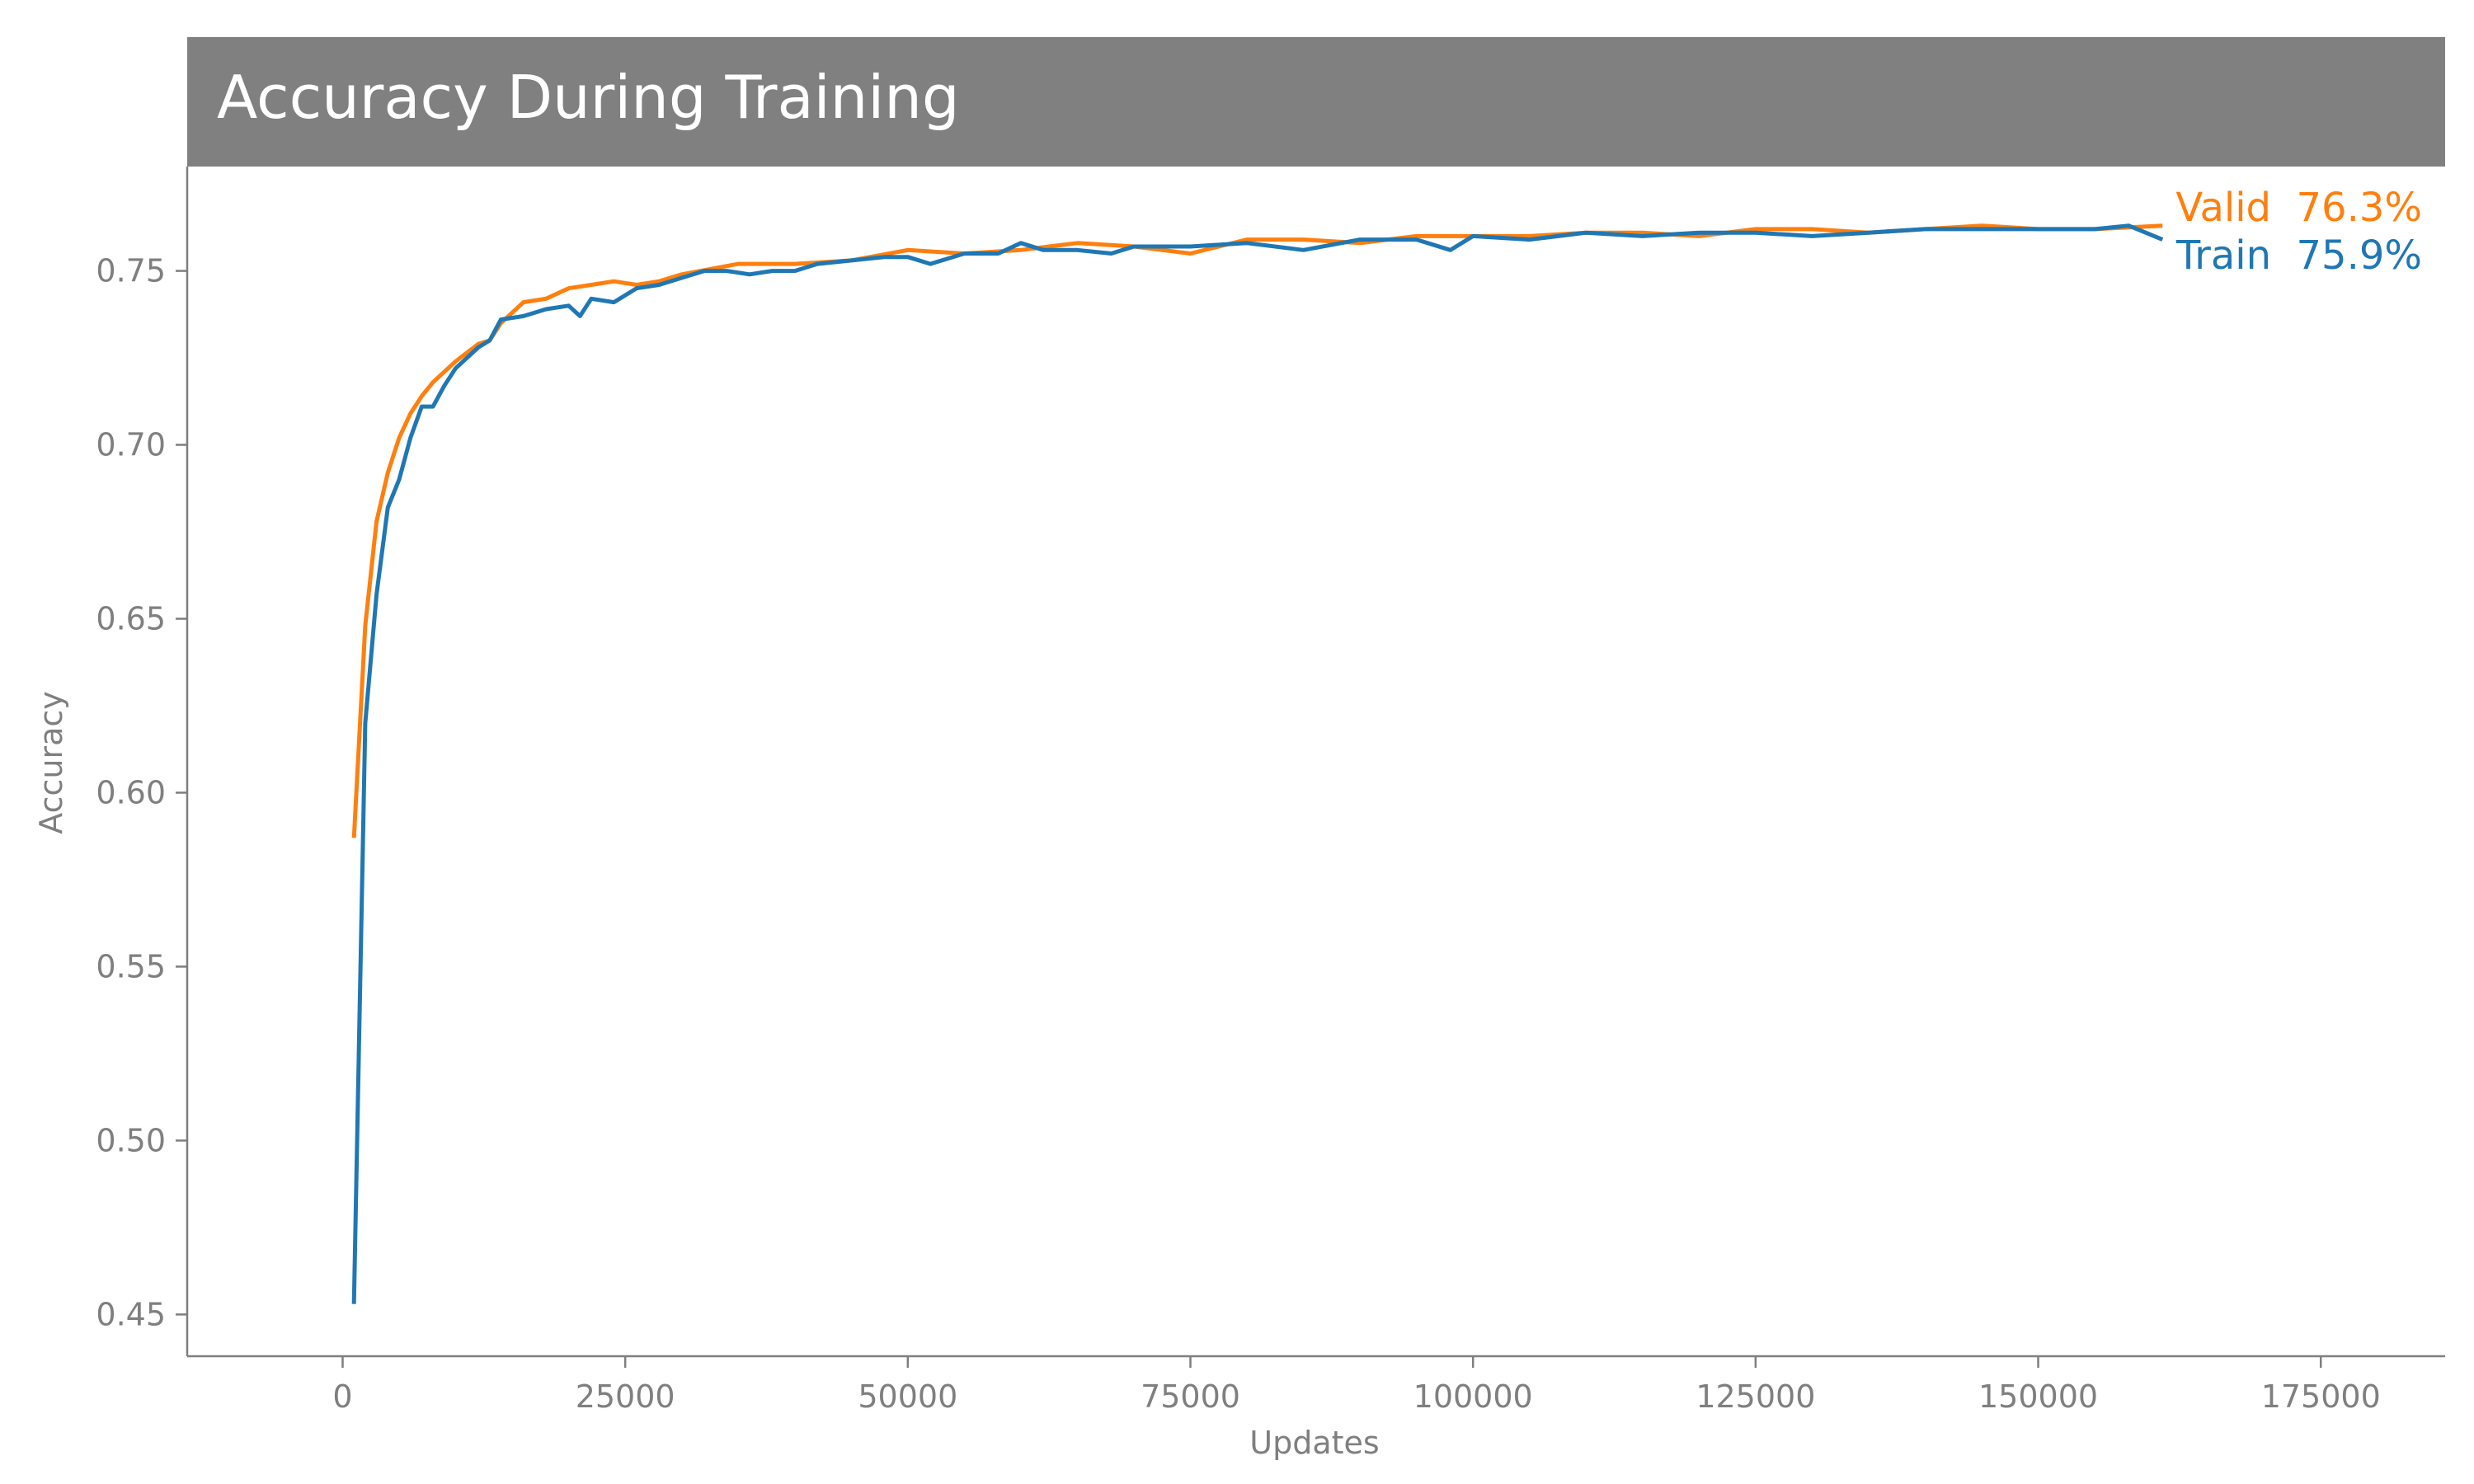 Image resolution: width=2474 pixels, height=1484 pixels. I want to click on x-tick-label: 75000, so click(1190, 1396).